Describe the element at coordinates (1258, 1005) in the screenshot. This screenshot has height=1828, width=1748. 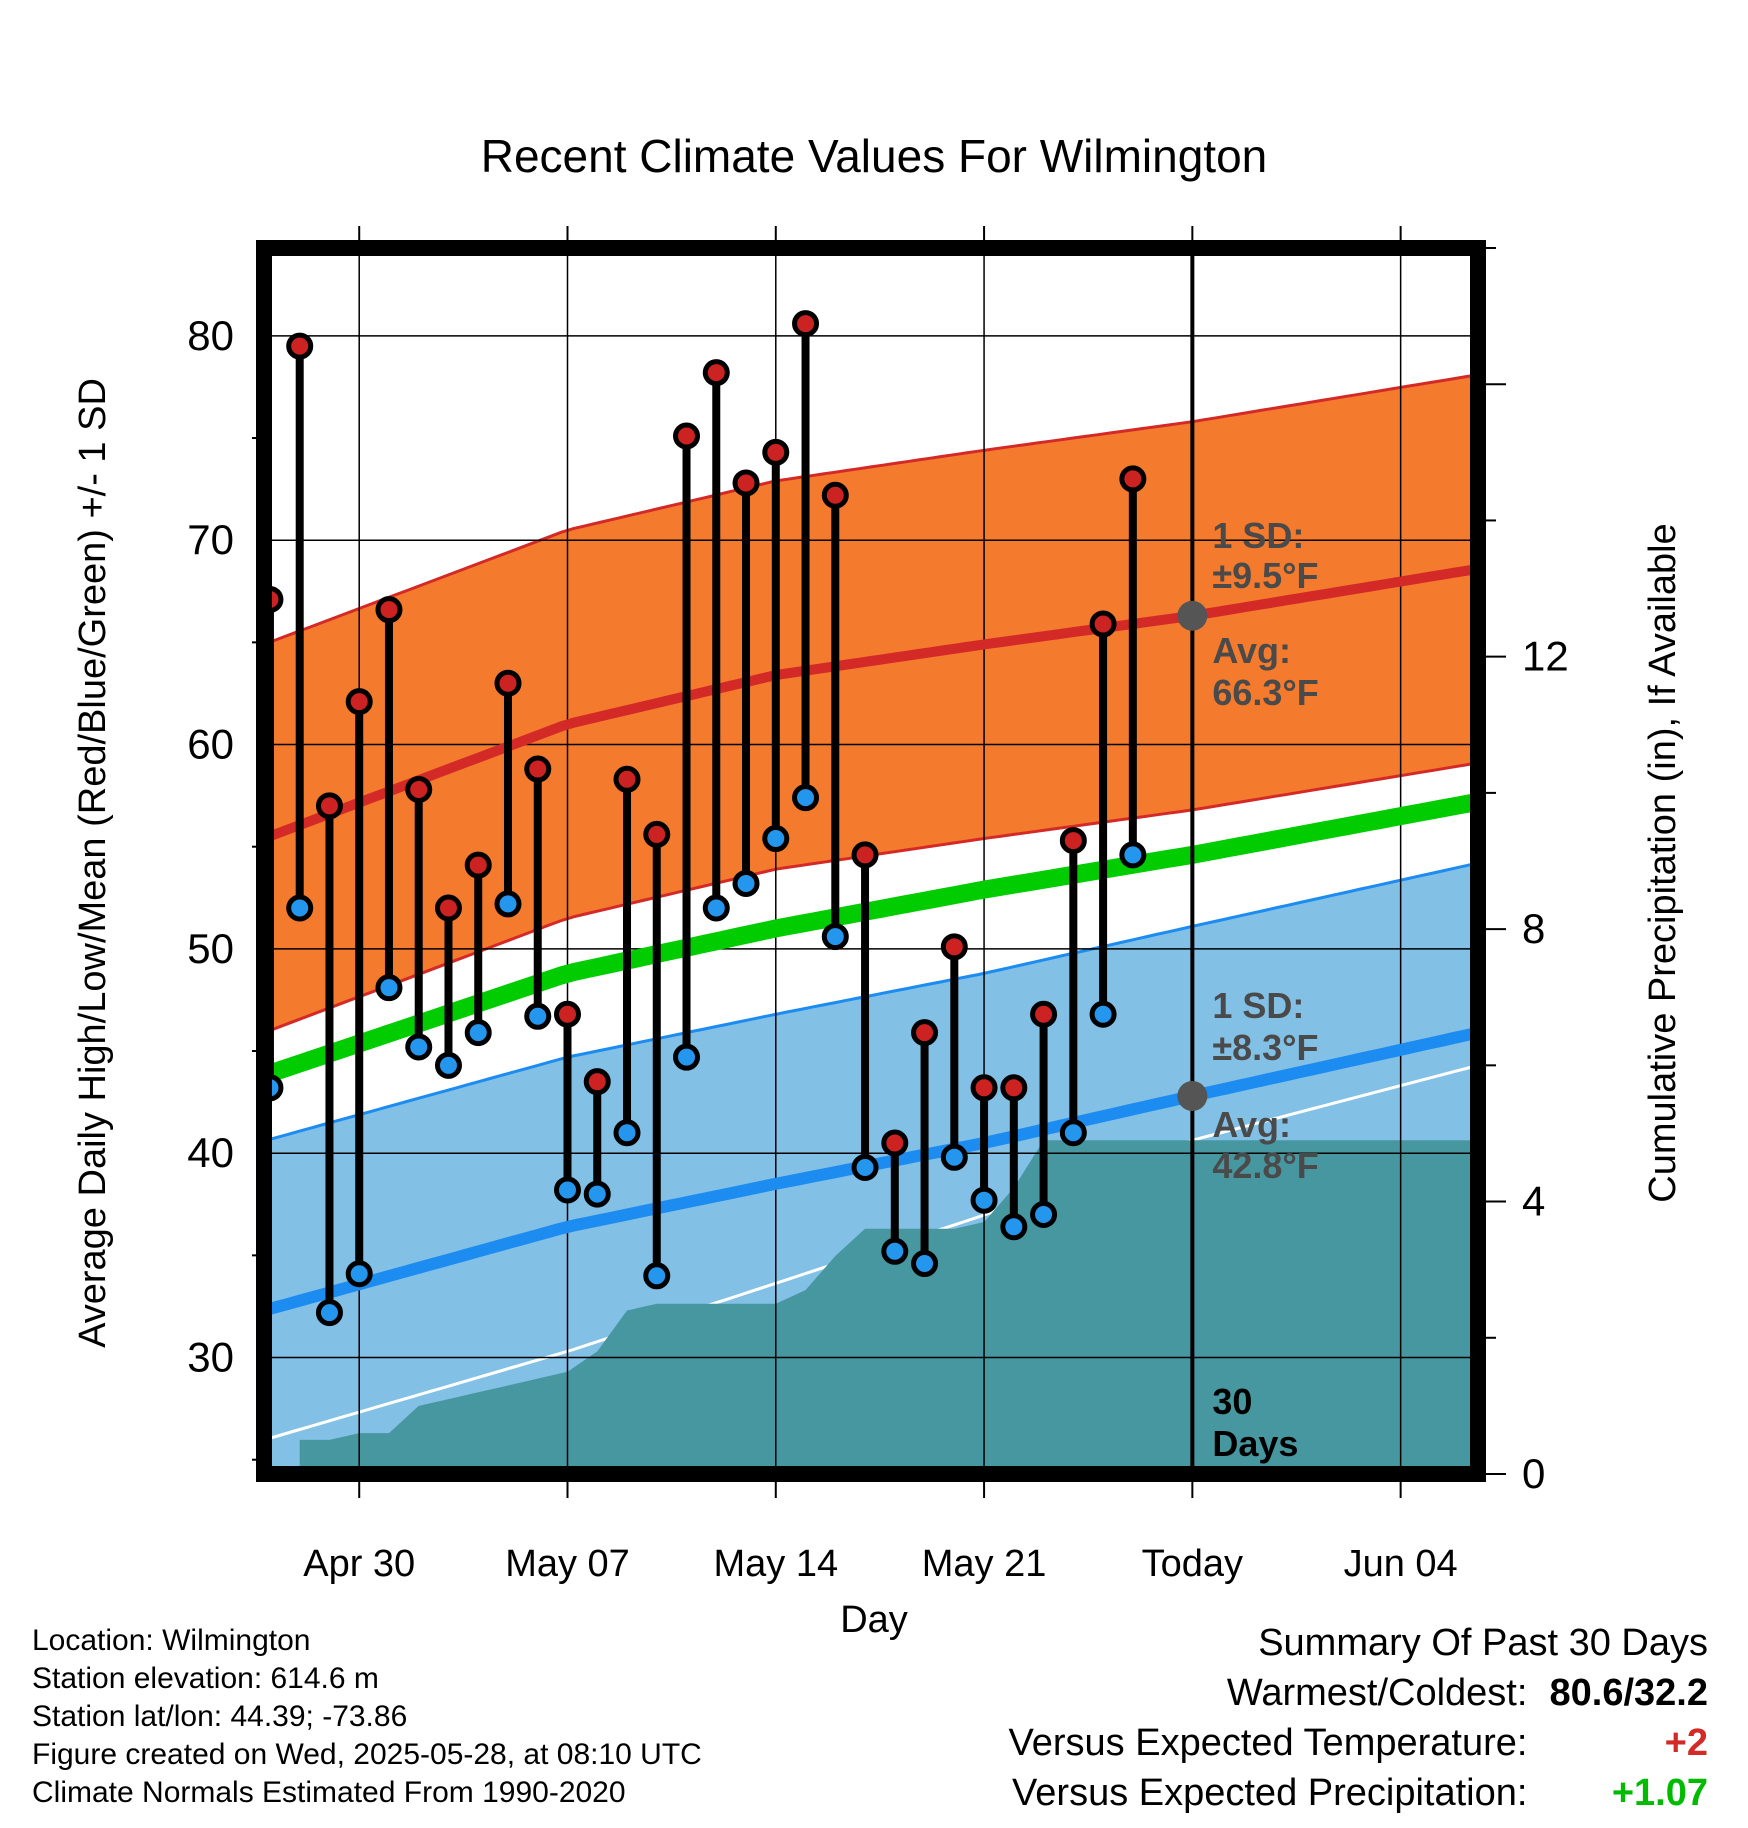
I see `low-sd-label: 1 SD:` at that location.